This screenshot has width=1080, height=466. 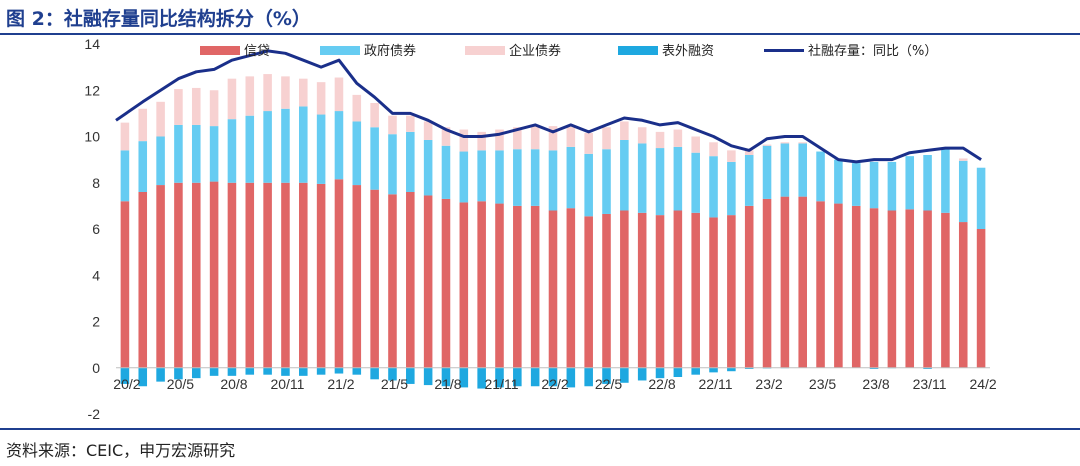 What do you see at coordinates (92, 90) in the screenshot?
I see `y-tick-label: 12` at bounding box center [92, 90].